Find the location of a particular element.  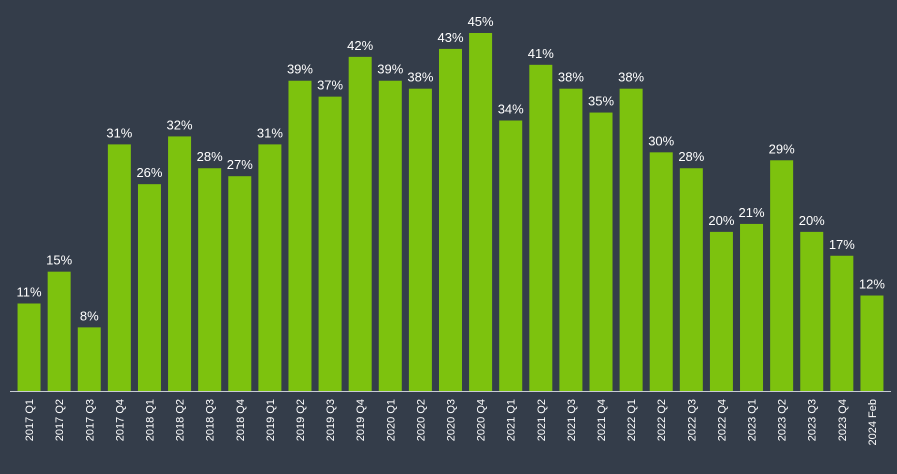

x-tick-label: 2018 Q1 is located at coordinates (150, 420).